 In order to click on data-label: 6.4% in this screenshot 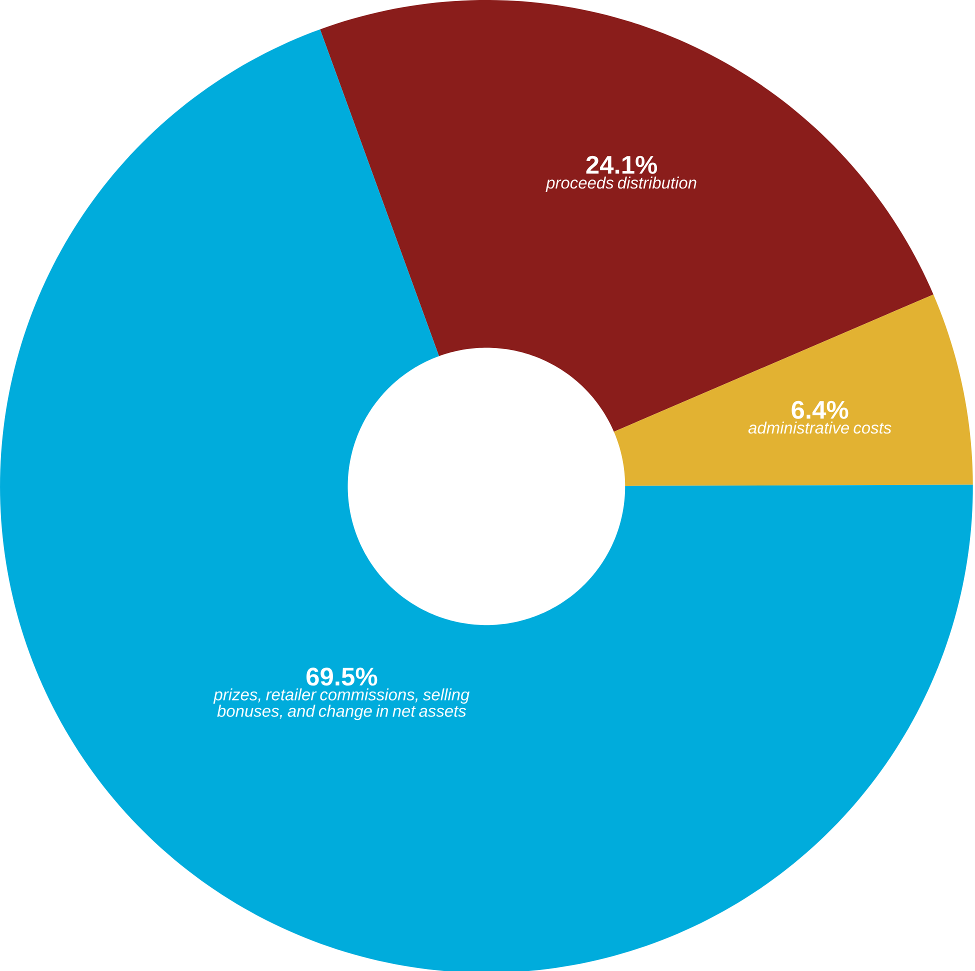, I will do `click(820, 410)`.